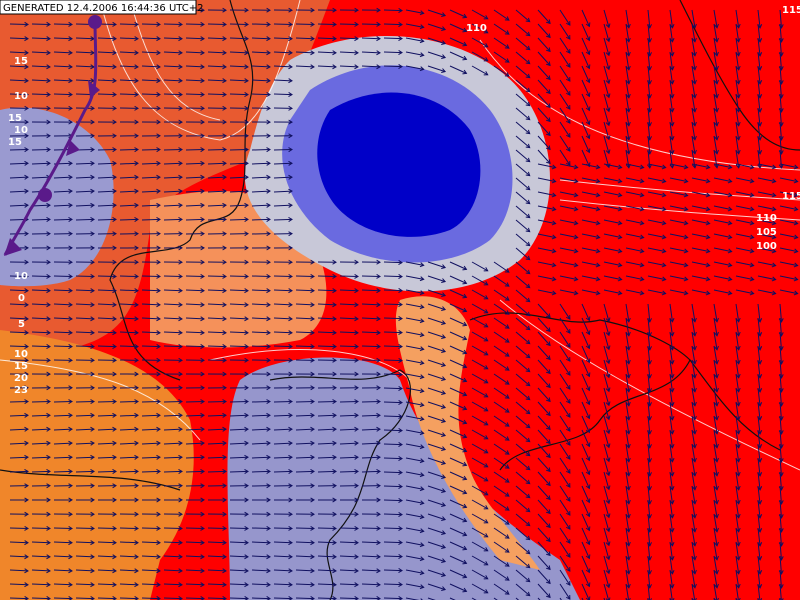 The image size is (800, 600). Describe the element at coordinates (21, 354) in the screenshot. I see `contour-label: 10` at that location.